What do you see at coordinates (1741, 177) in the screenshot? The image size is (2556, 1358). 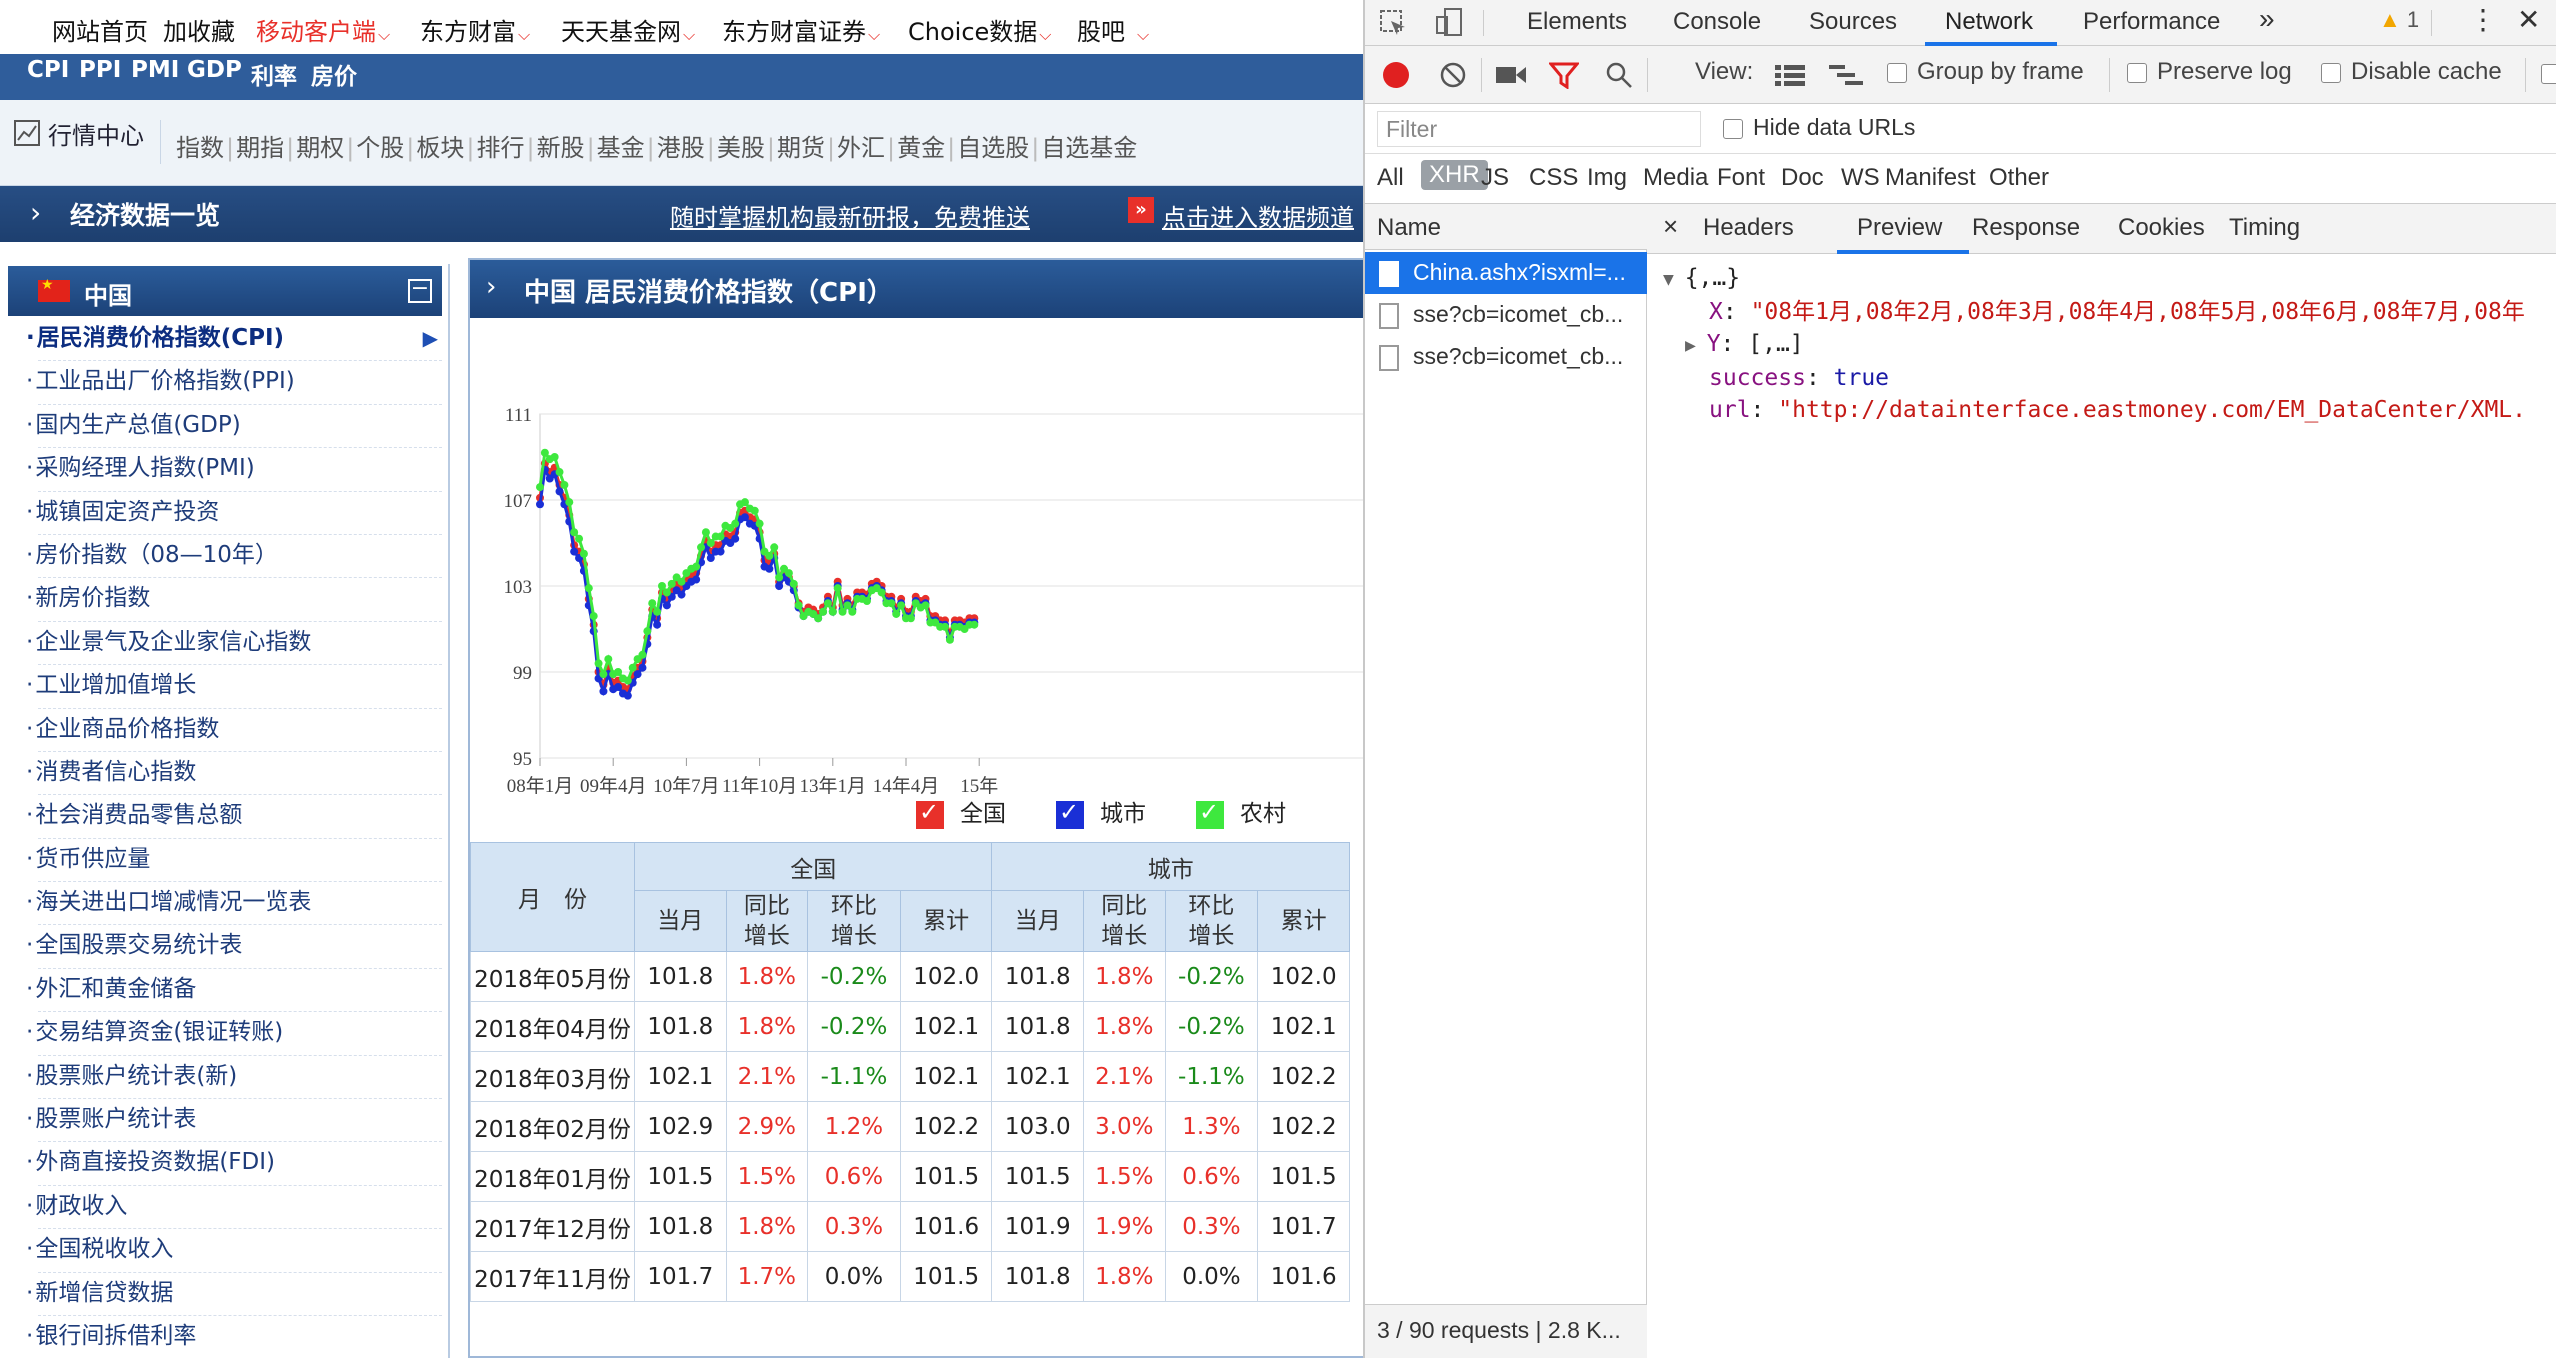 I see `type-filter-font: Font` at bounding box center [1741, 177].